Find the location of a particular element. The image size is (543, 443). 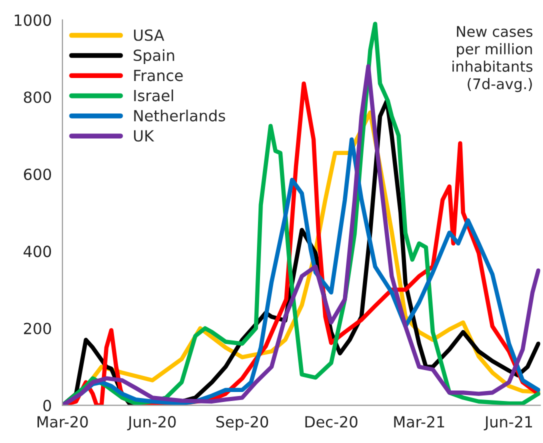

y-tick-label: 0 is located at coordinates (47, 406).